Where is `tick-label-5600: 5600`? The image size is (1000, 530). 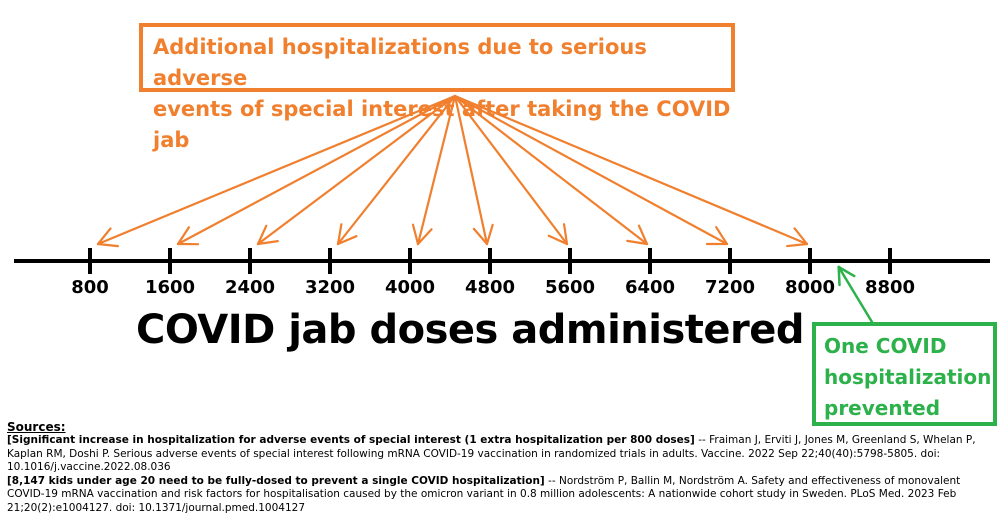 tick-label-5600: 5600 is located at coordinates (570, 287).